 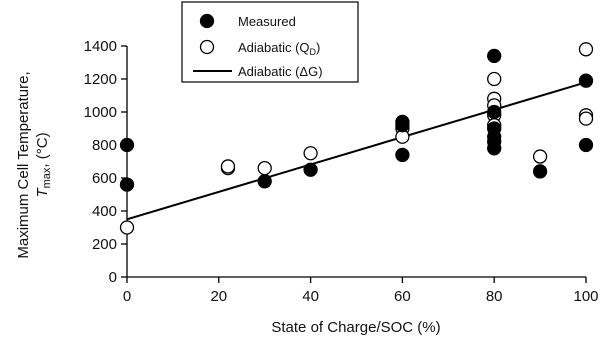 What do you see at coordinates (47, 177) in the screenshot?
I see `y-axis-label-subscript: max` at bounding box center [47, 177].